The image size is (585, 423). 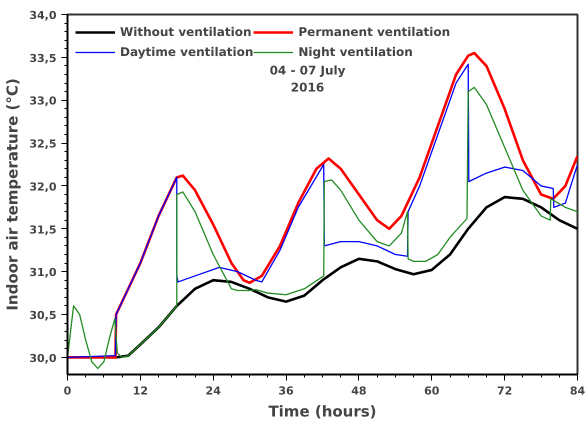 What do you see at coordinates (140, 391) in the screenshot?
I see `x-tick-label: 12` at bounding box center [140, 391].